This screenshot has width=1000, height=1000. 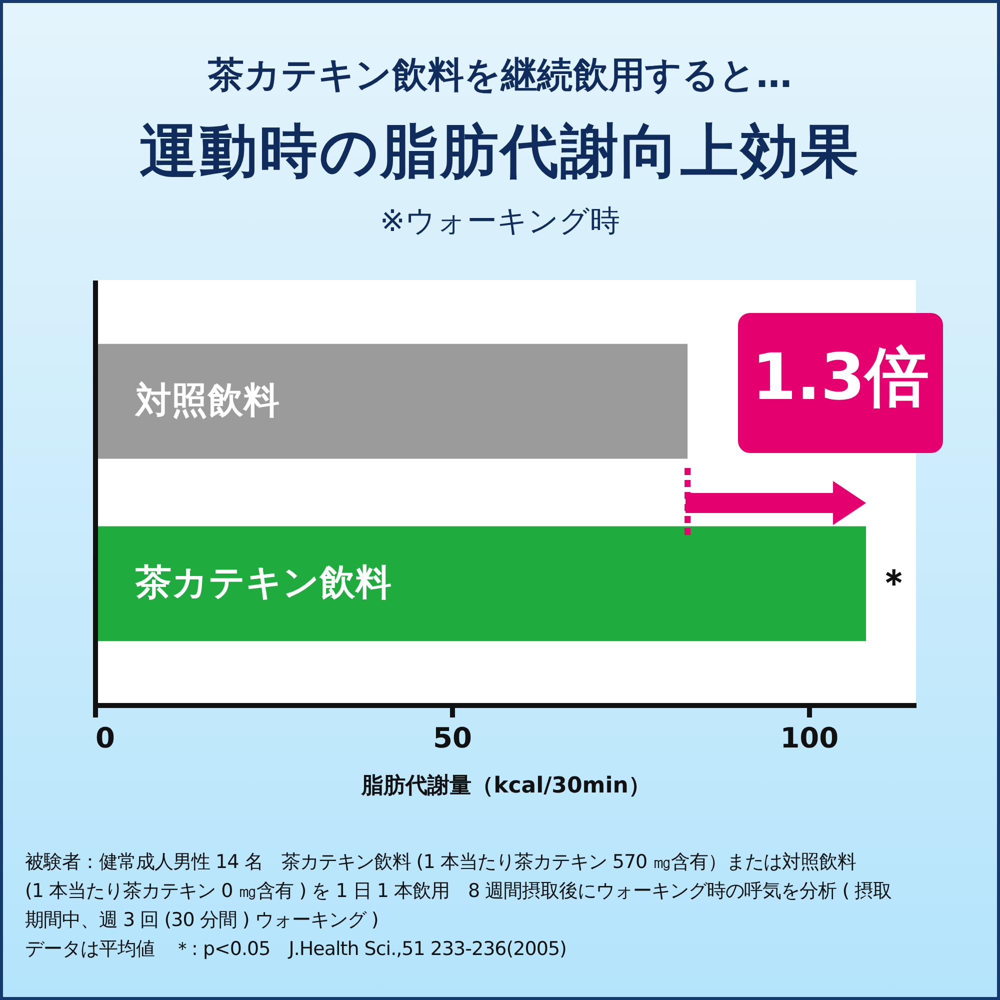 What do you see at coordinates (500, 151) in the screenshot?
I see `chart-title: 運動時の脂肪代謝向上効果` at bounding box center [500, 151].